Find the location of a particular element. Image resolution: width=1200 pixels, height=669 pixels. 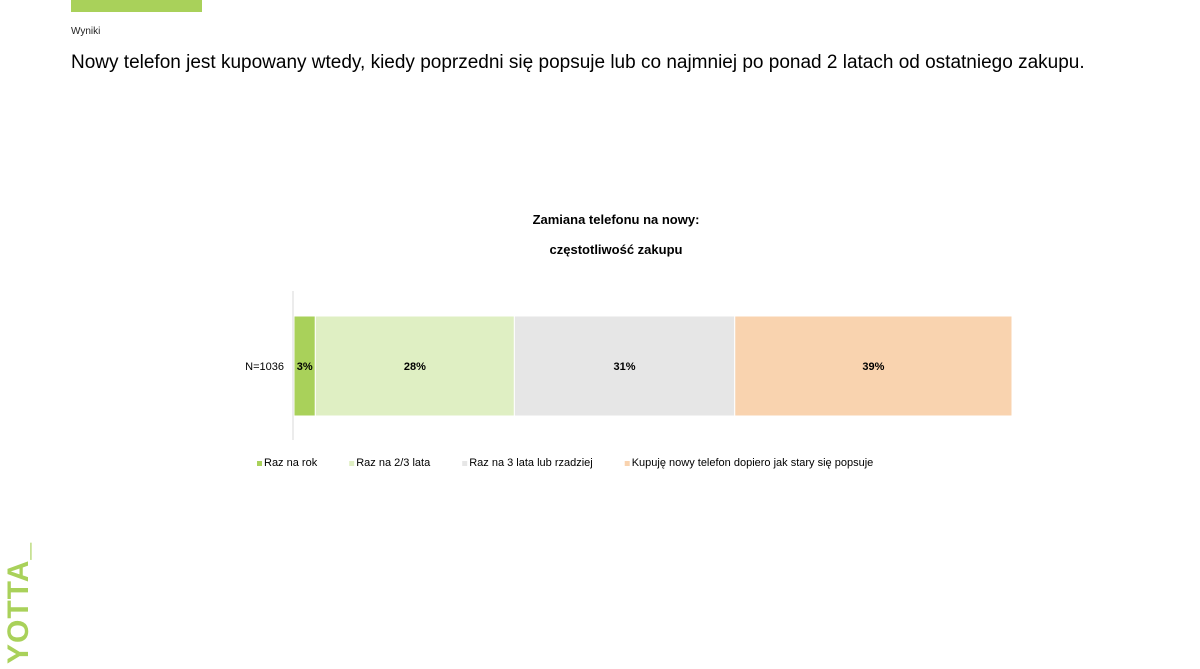

accent-bar is located at coordinates (136, 6).